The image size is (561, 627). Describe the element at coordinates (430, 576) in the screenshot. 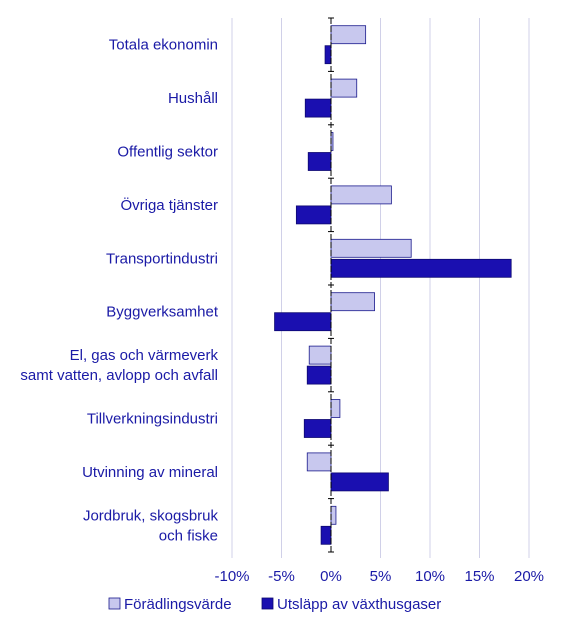

I see `x-tick-label: 10%` at that location.